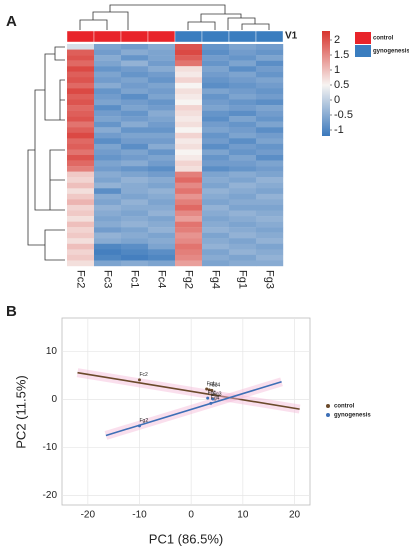  Describe the element at coordinates (391, 52) in the screenshot. I see `legend-label: gynogenesis` at that location.